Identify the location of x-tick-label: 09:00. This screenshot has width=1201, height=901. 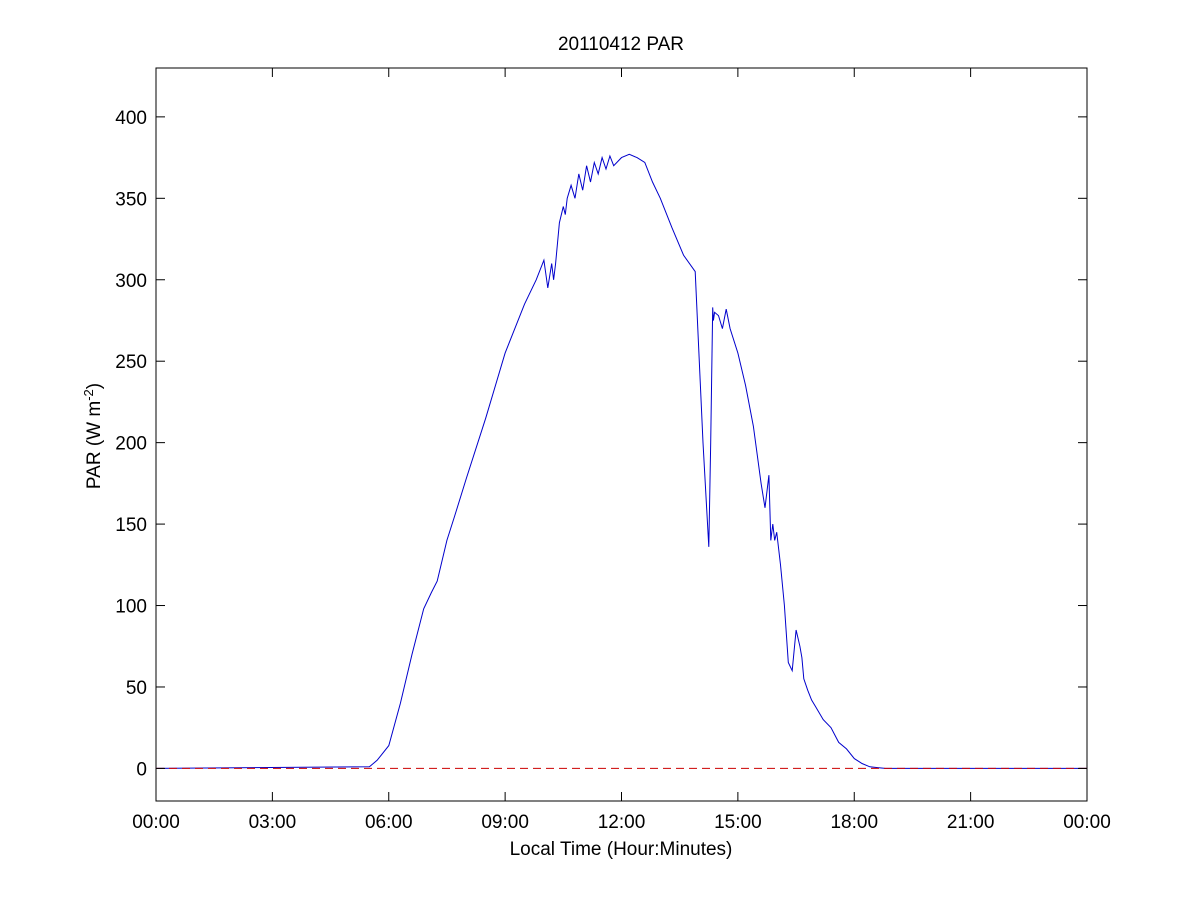
(505, 822).